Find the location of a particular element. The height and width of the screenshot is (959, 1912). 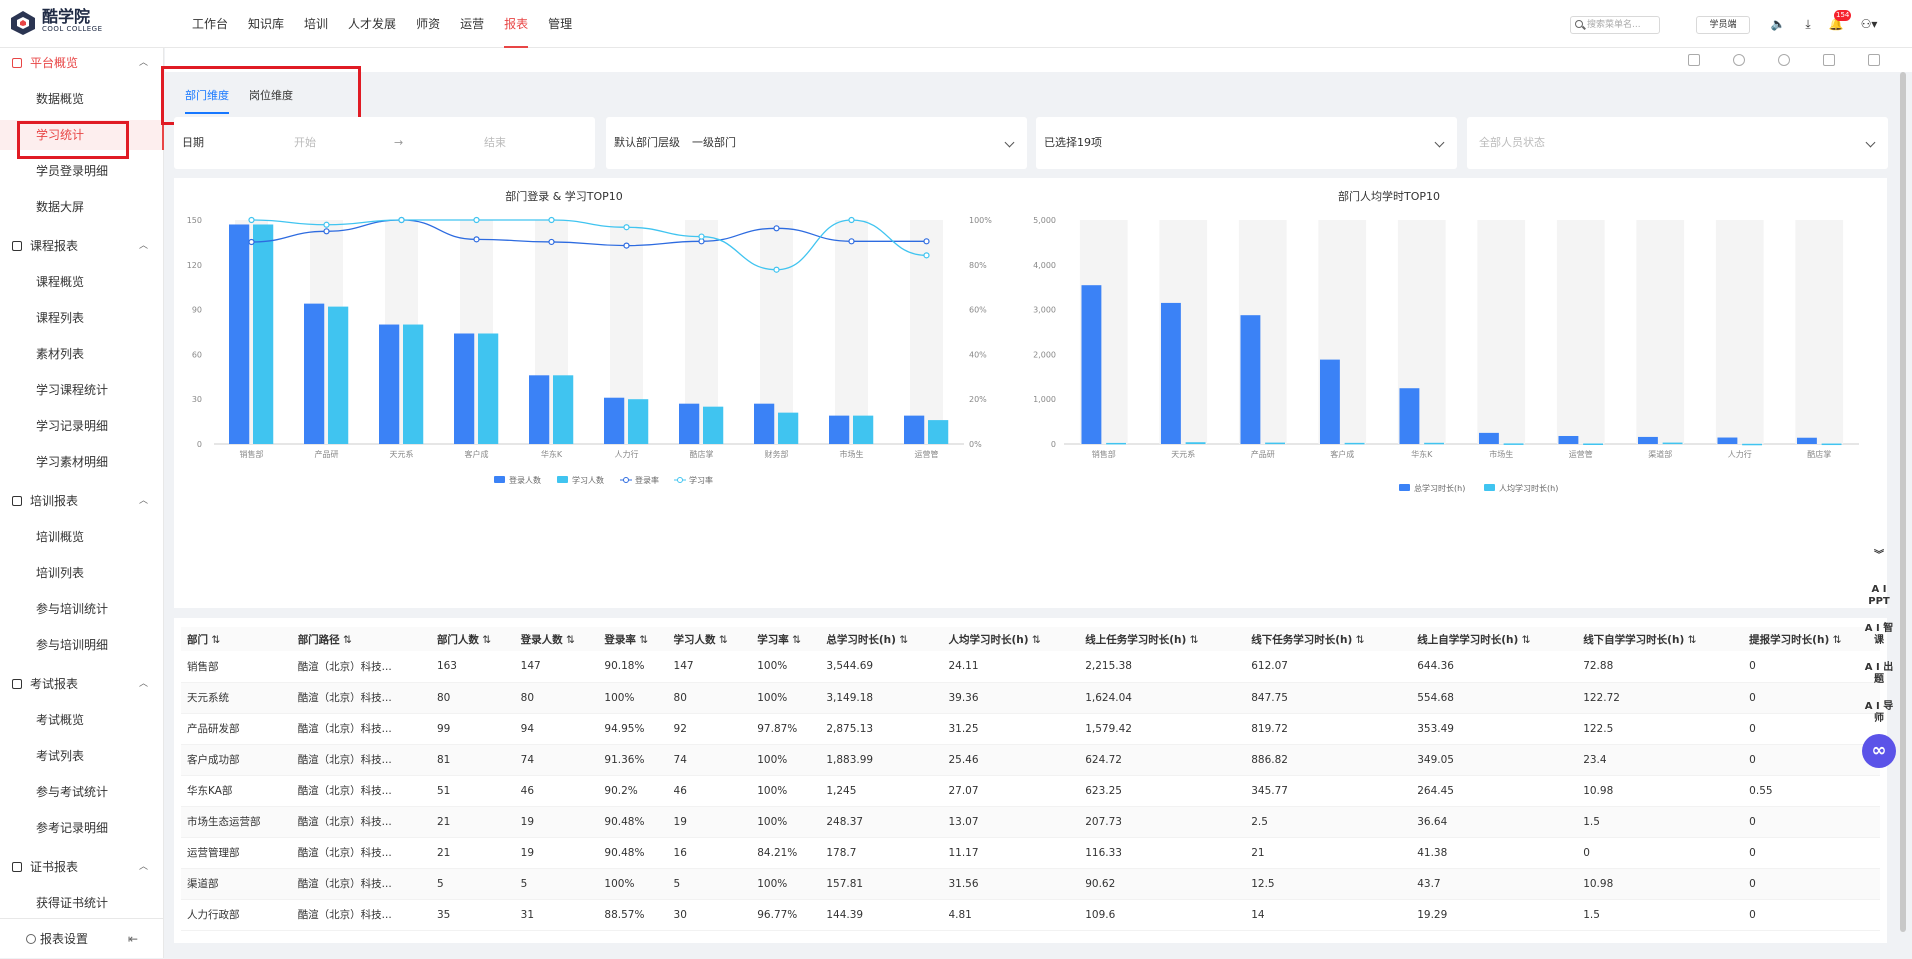

sidebar-group-3: 考试报表 ︿ is located at coordinates (82, 684).